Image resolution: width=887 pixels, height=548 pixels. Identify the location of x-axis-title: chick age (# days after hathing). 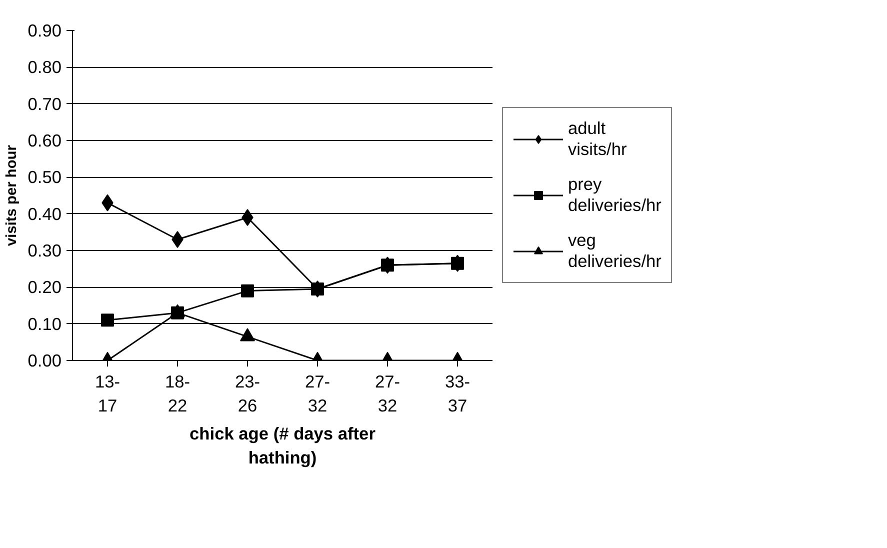
(283, 446).